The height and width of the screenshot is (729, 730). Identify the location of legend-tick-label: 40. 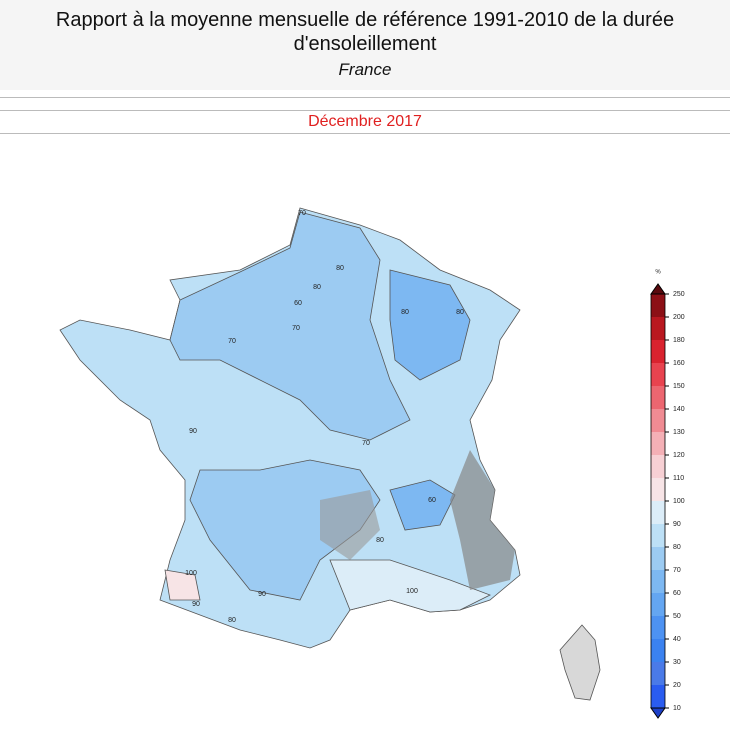
(677, 639).